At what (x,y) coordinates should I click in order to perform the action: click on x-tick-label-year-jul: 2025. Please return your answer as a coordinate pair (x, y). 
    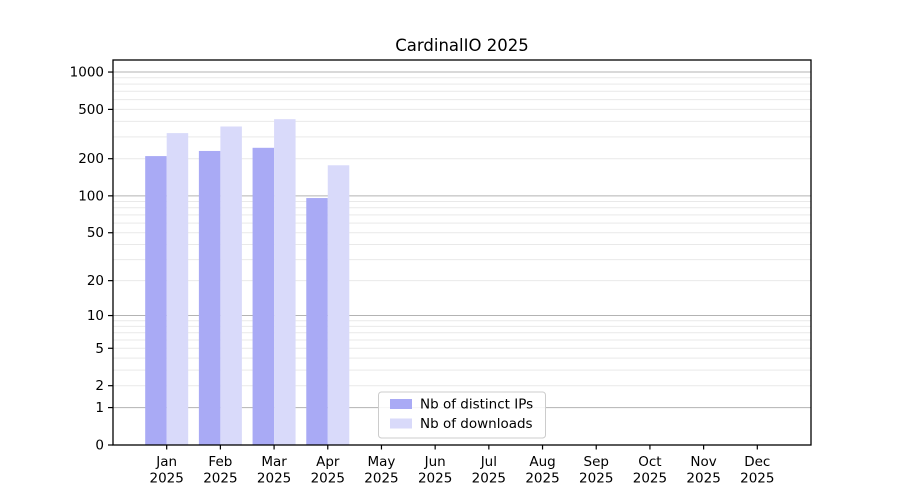
    Looking at the image, I should click on (489, 479).